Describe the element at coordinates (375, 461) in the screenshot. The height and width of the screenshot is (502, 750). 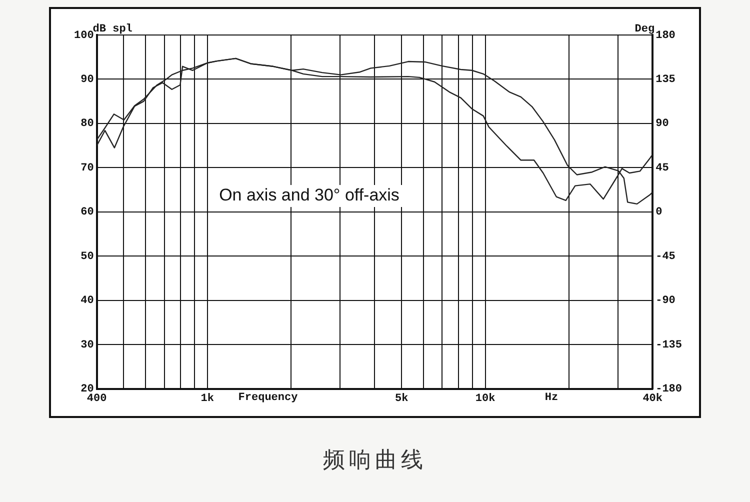
I see `text: 频响曲线` at that location.